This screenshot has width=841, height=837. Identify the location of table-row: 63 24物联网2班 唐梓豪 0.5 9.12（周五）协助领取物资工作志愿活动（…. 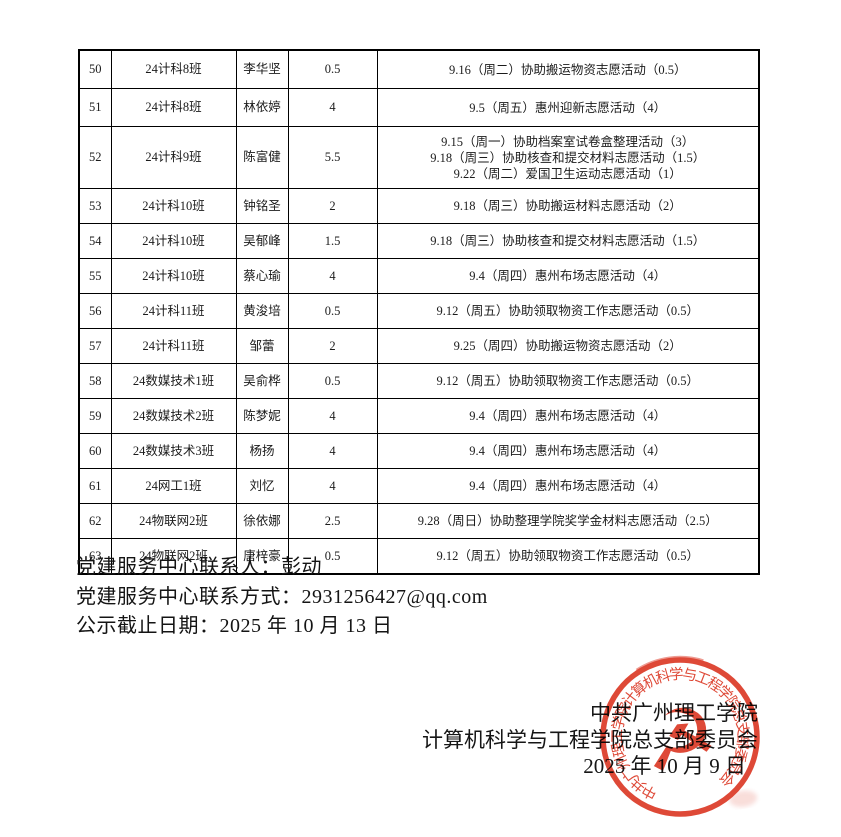
(419, 556).